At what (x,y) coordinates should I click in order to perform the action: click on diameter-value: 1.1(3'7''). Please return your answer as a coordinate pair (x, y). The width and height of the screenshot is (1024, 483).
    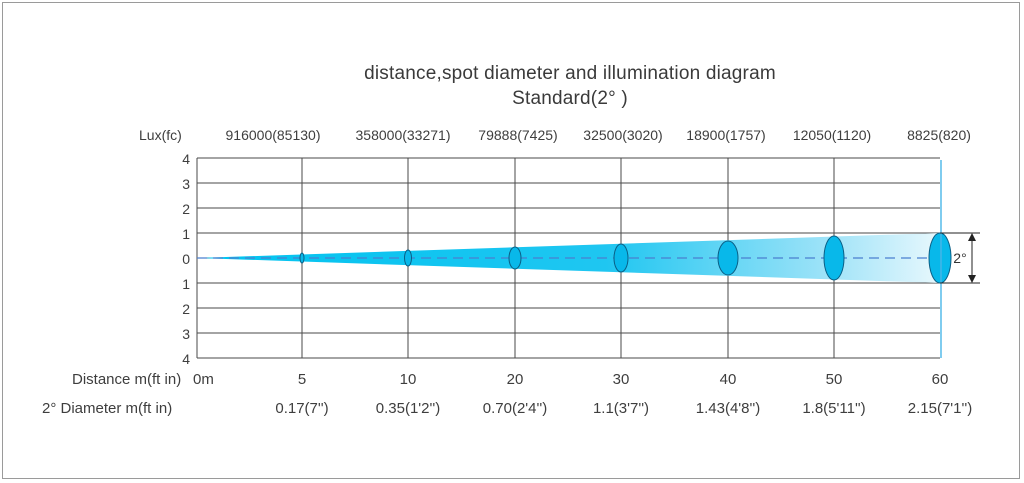
    Looking at the image, I should click on (621, 408).